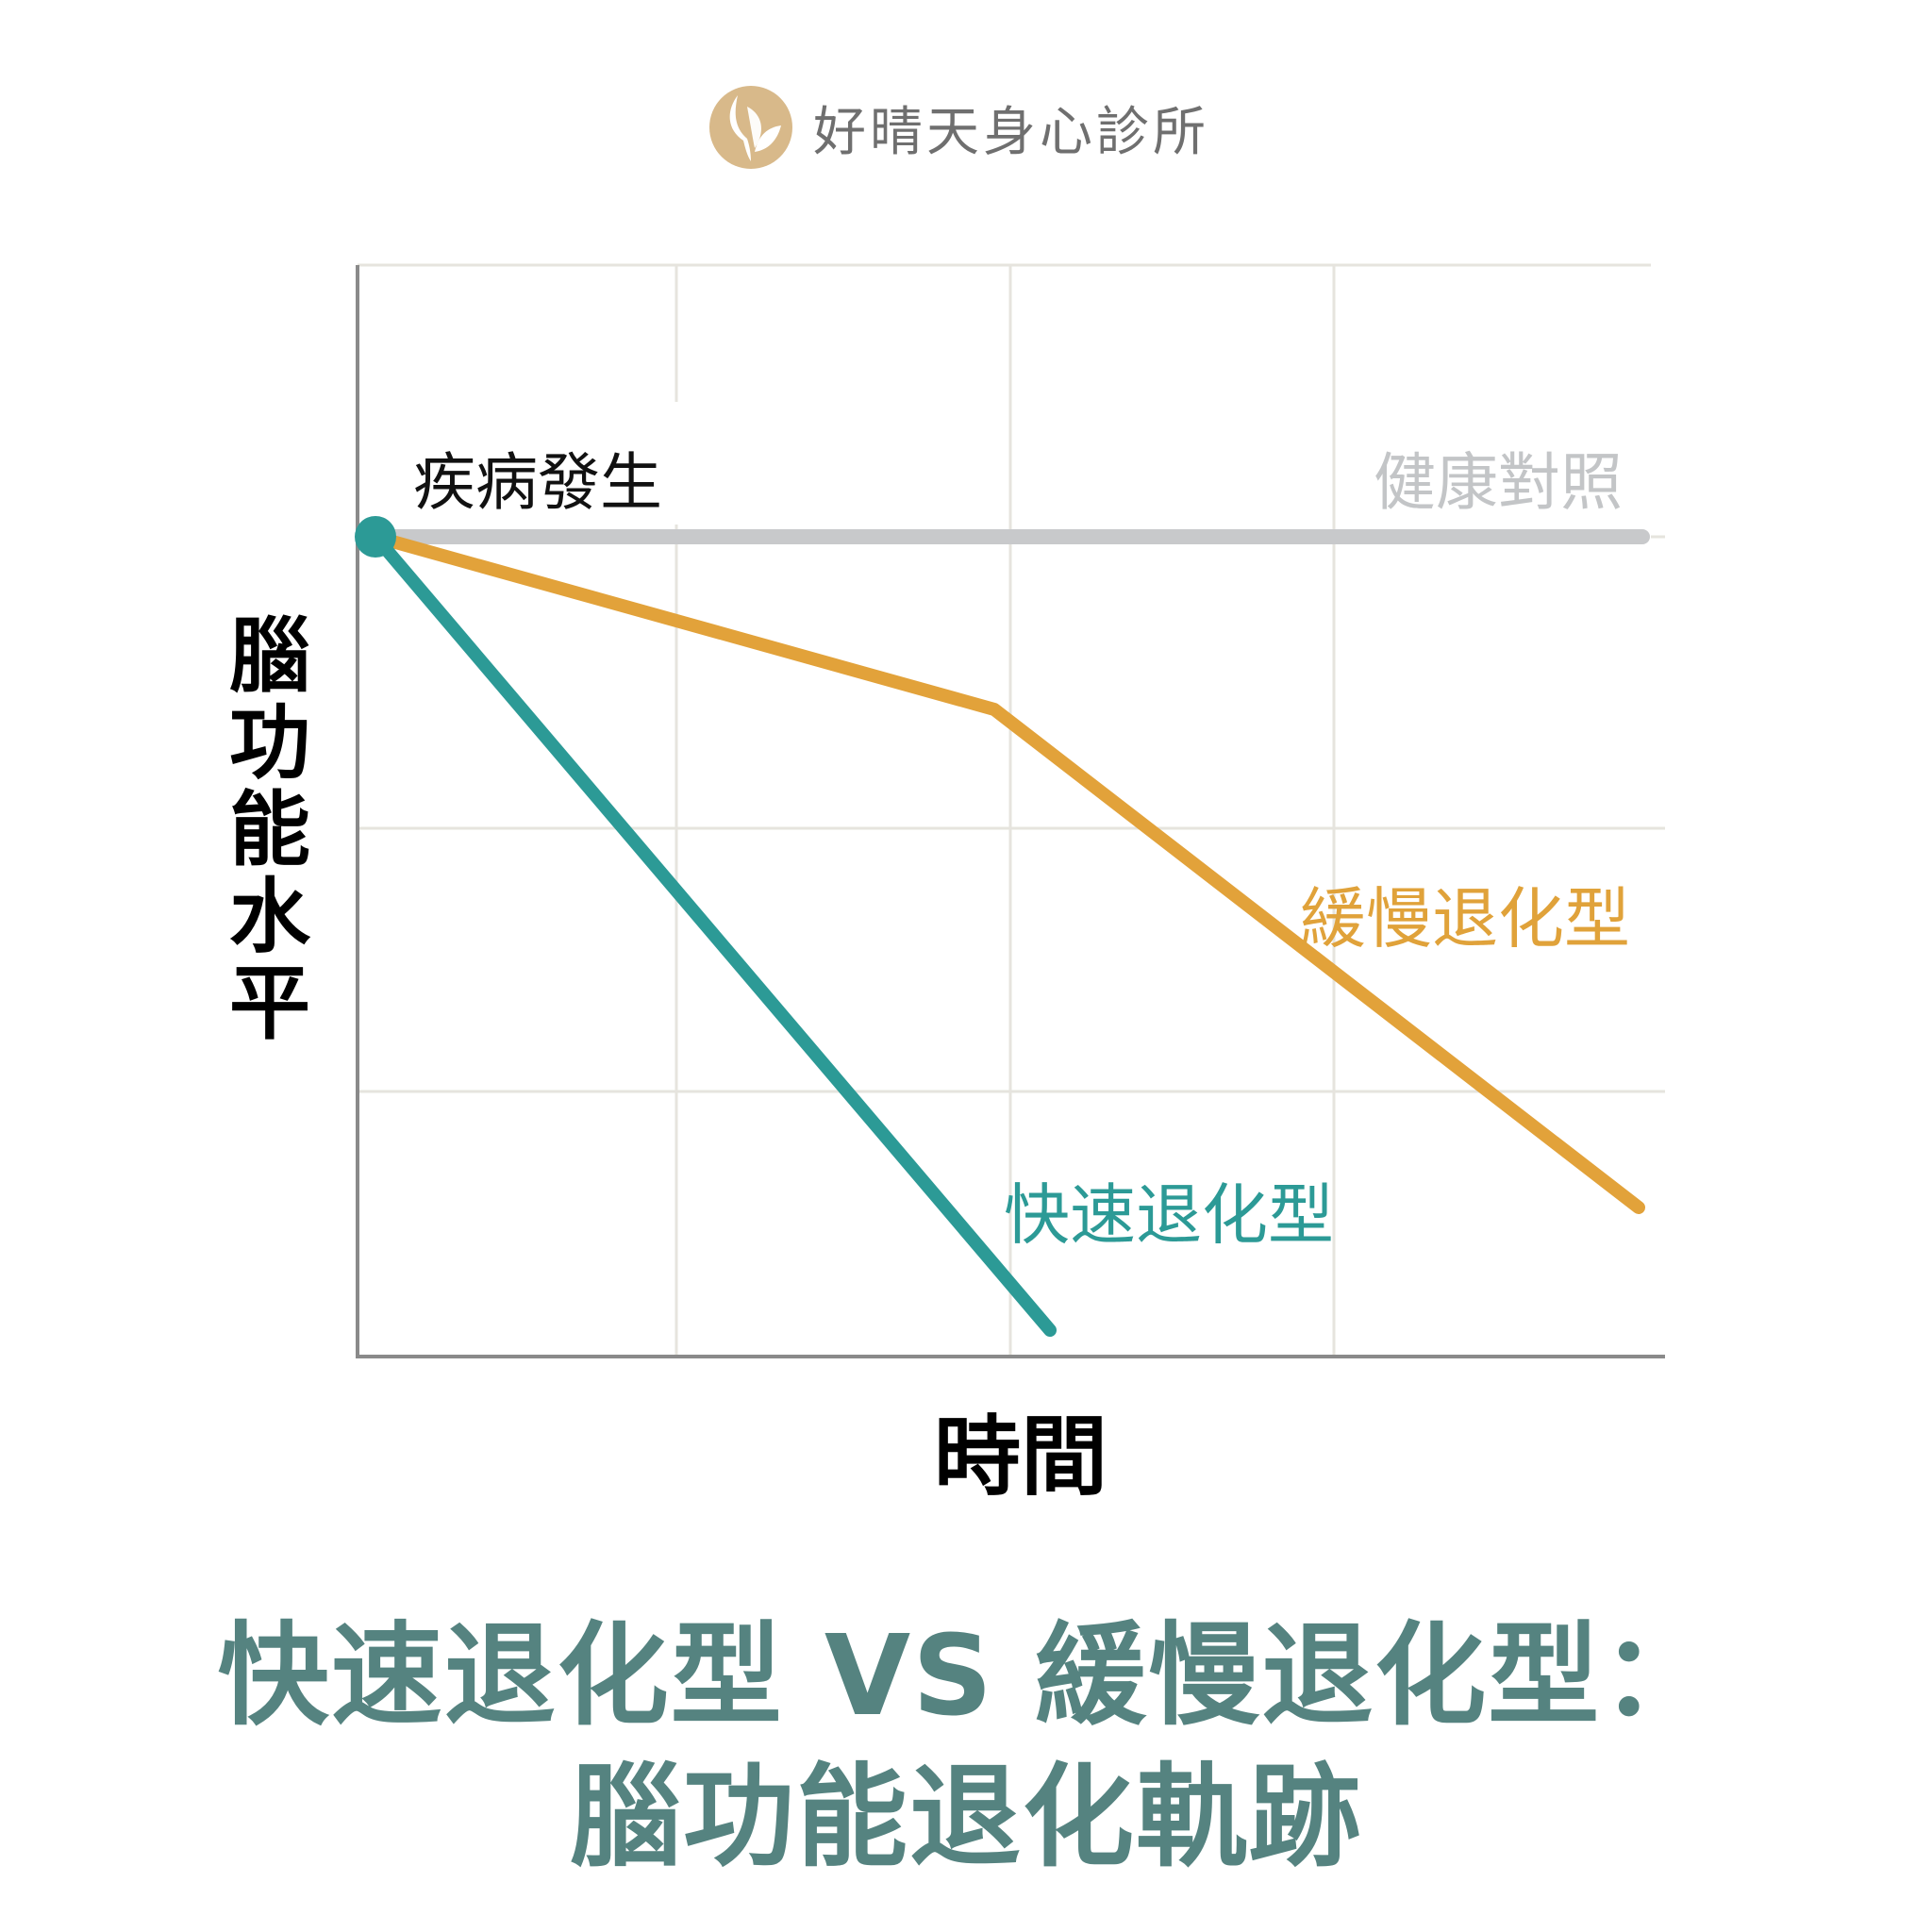 The height and width of the screenshot is (1932, 1932). I want to click on y-axis-char: 功, so click(269, 743).